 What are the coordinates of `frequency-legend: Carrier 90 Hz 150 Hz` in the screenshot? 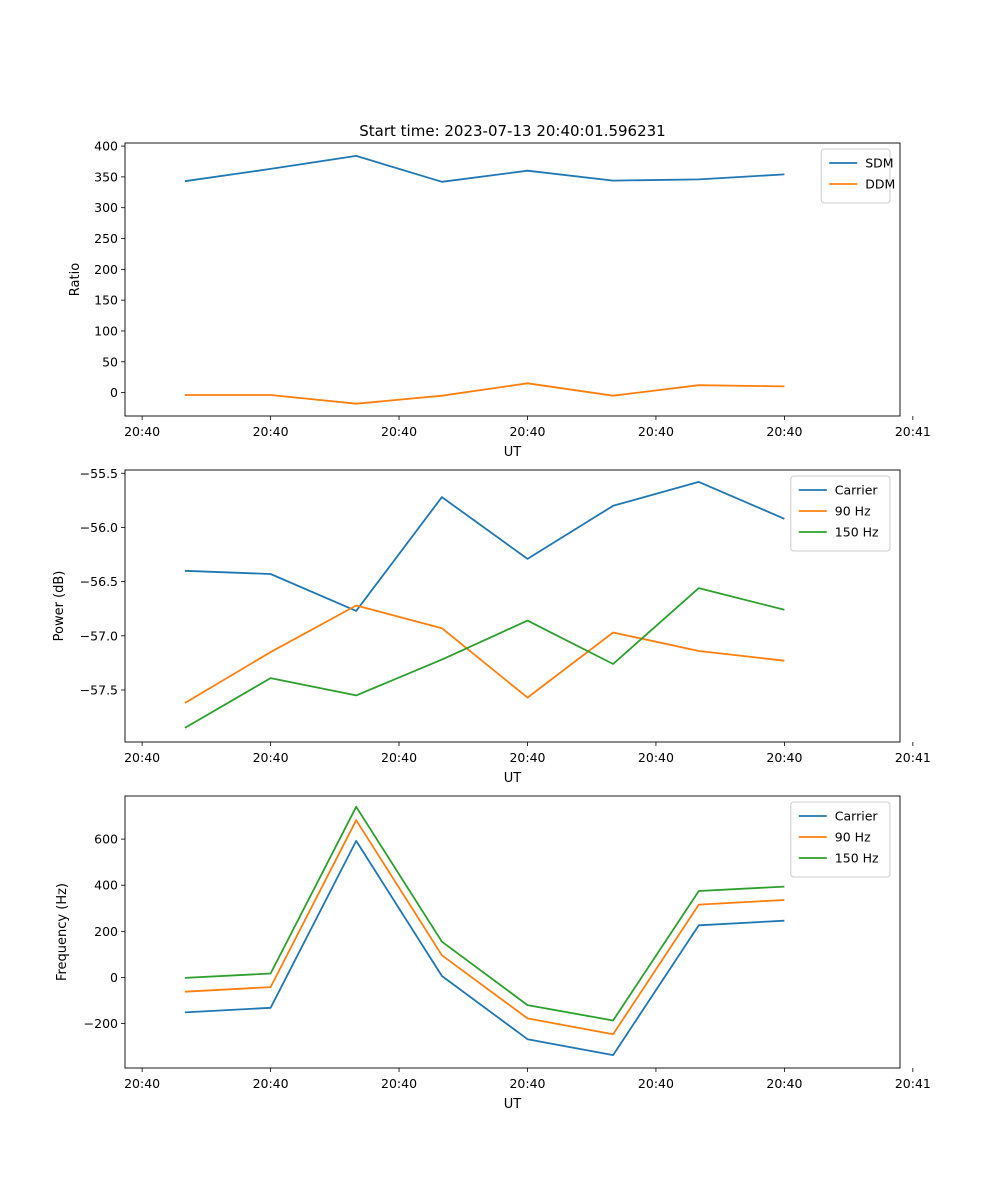 It's located at (840, 839).